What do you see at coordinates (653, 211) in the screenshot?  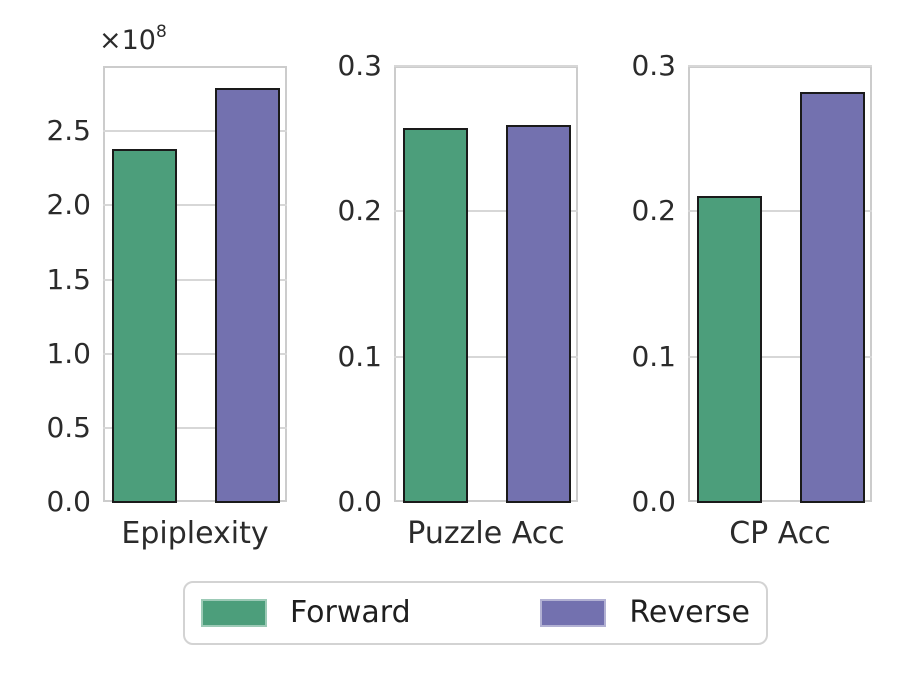 I see `ytick-label-cp-acc: 0.2` at bounding box center [653, 211].